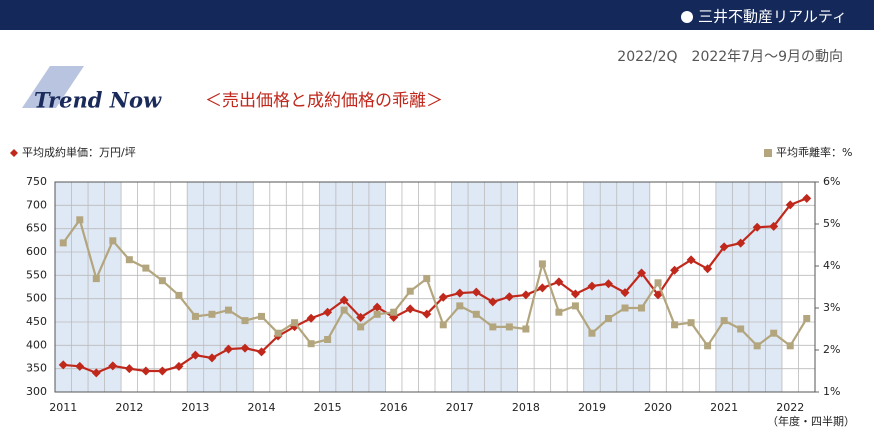 This screenshot has width=874, height=435. What do you see at coordinates (36, 344) in the screenshot?
I see `y-tick-label: 400` at bounding box center [36, 344].